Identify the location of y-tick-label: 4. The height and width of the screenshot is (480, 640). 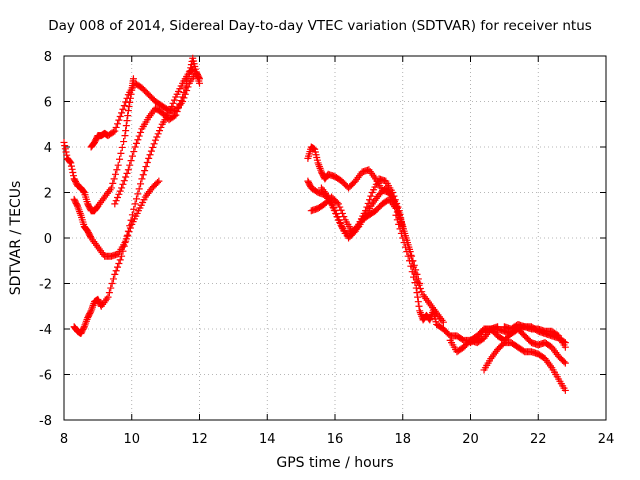
(48, 148).